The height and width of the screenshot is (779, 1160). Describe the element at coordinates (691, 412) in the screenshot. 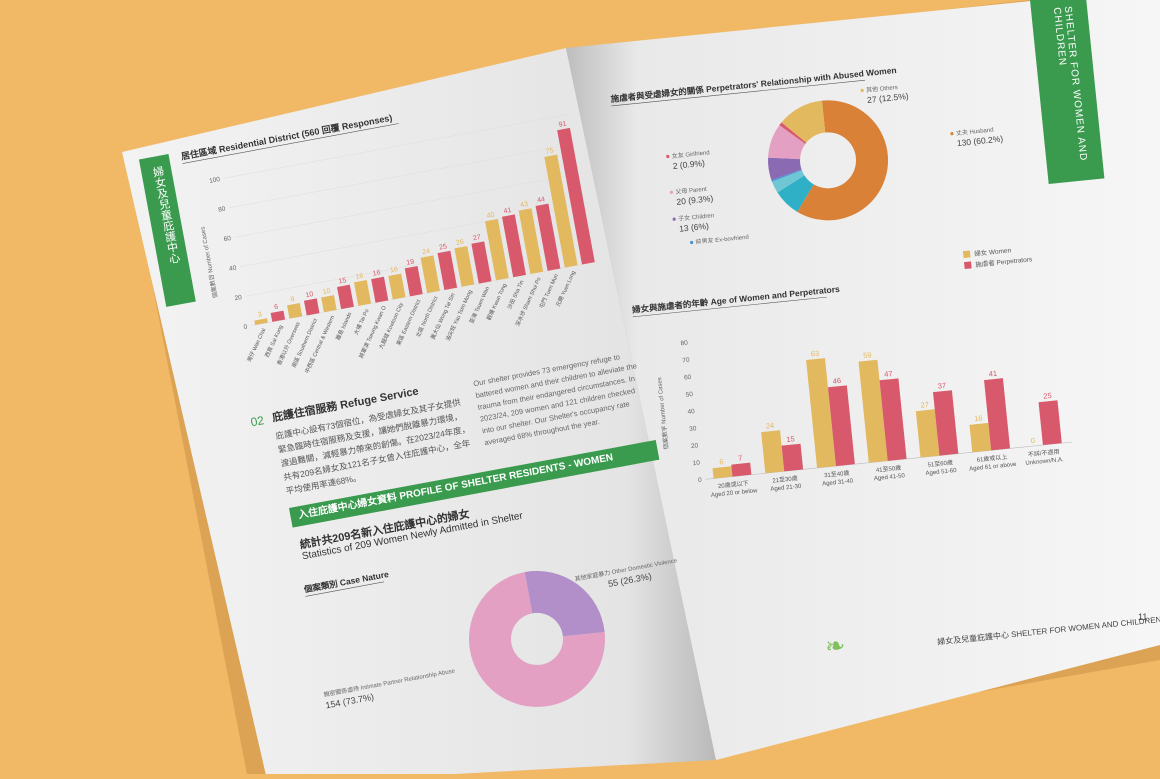

I see `age-ytick: 40` at that location.